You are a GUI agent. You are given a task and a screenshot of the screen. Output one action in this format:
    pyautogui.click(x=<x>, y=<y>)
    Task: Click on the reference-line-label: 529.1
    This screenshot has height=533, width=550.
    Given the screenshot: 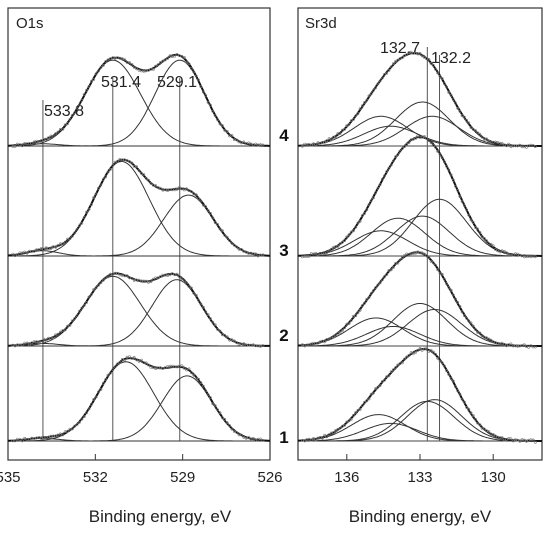 What is the action you would take?
    pyautogui.click(x=177, y=82)
    